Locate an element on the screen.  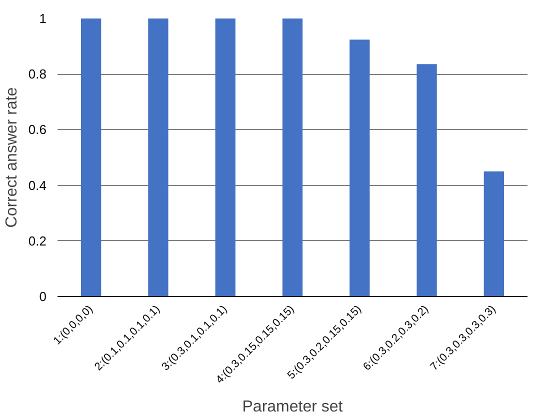
y-tick-label: 0.8 is located at coordinates (37, 74).